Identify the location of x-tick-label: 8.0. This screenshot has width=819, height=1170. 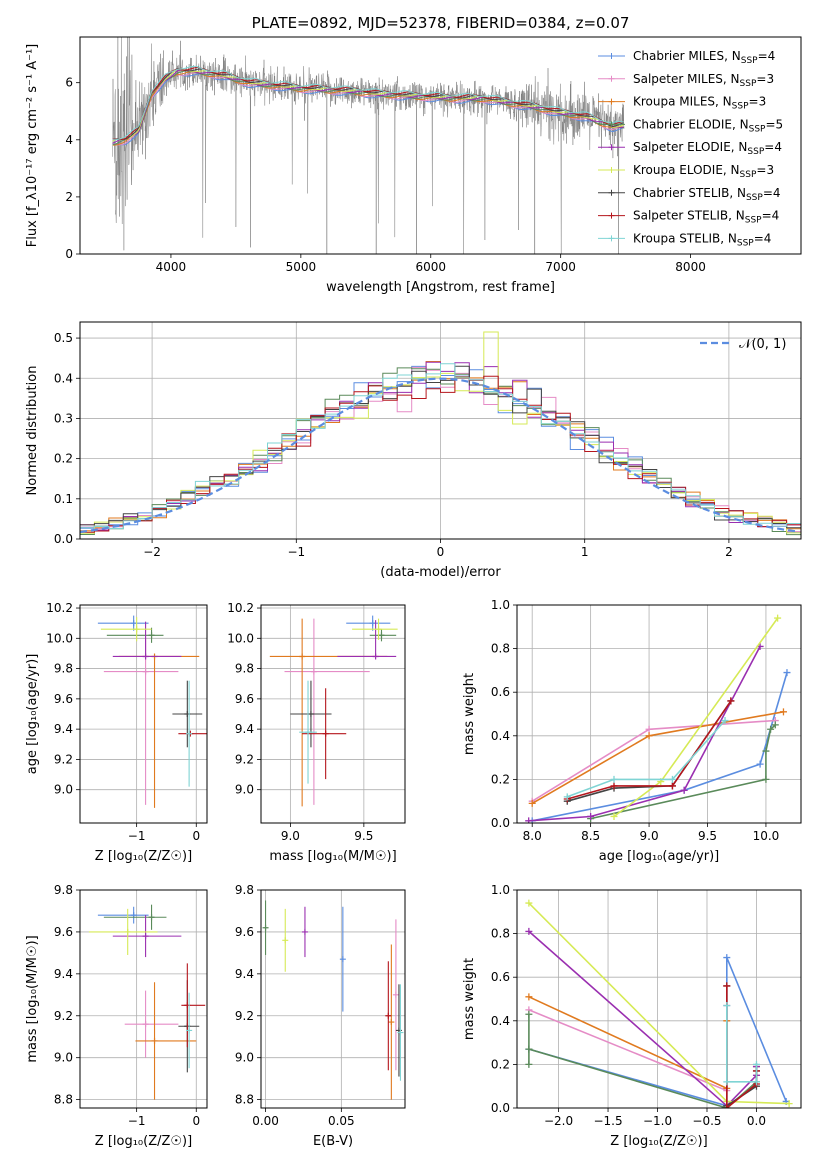
(532, 836).